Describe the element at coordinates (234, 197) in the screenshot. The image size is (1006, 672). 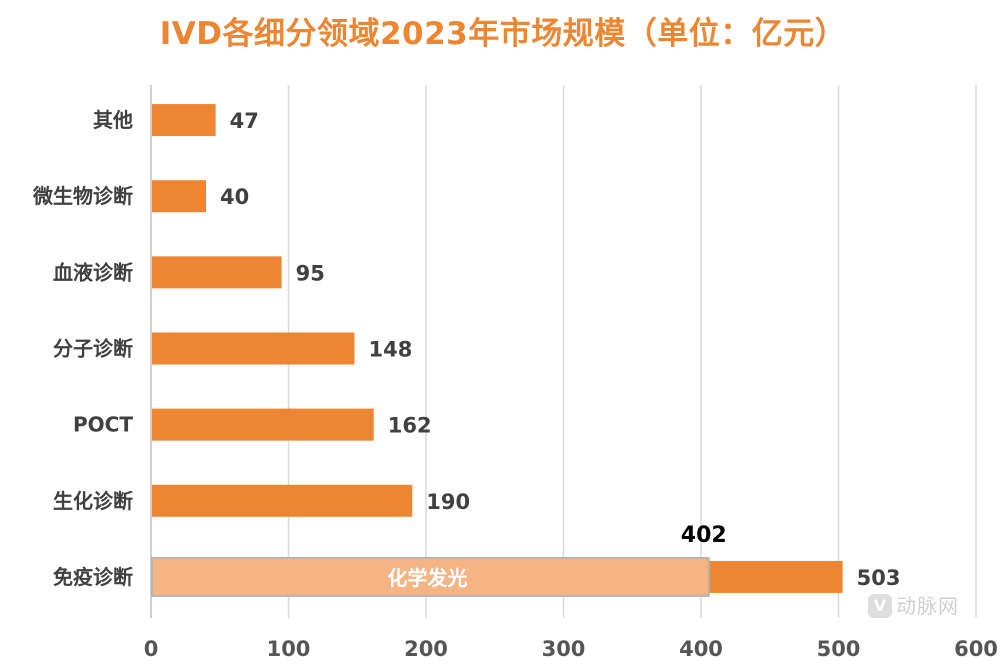
I see `data-label: 40` at that location.